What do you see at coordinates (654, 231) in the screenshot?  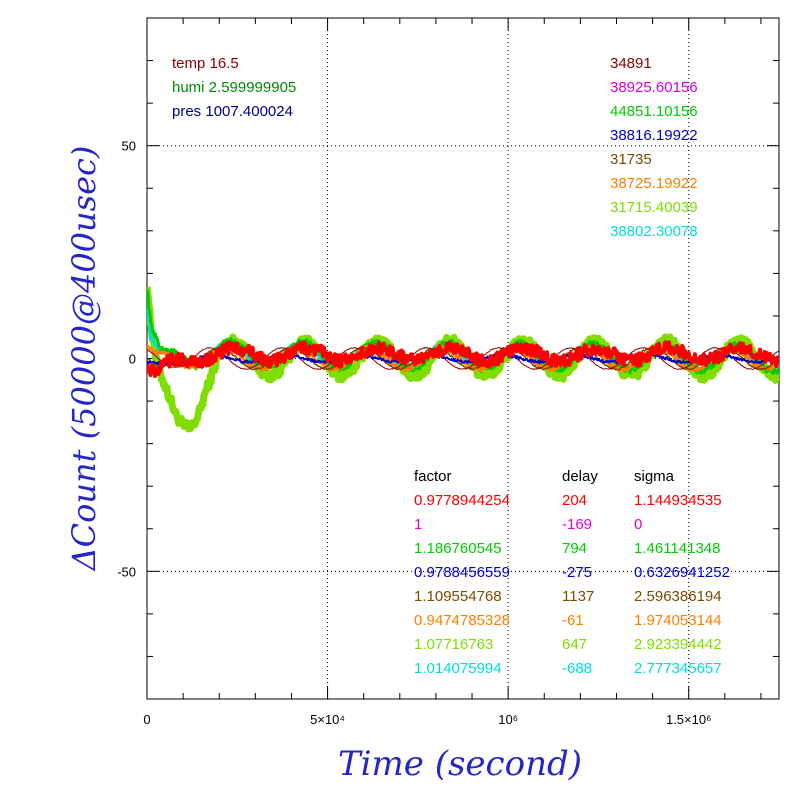 I see `count-label: 38802.30078` at bounding box center [654, 231].